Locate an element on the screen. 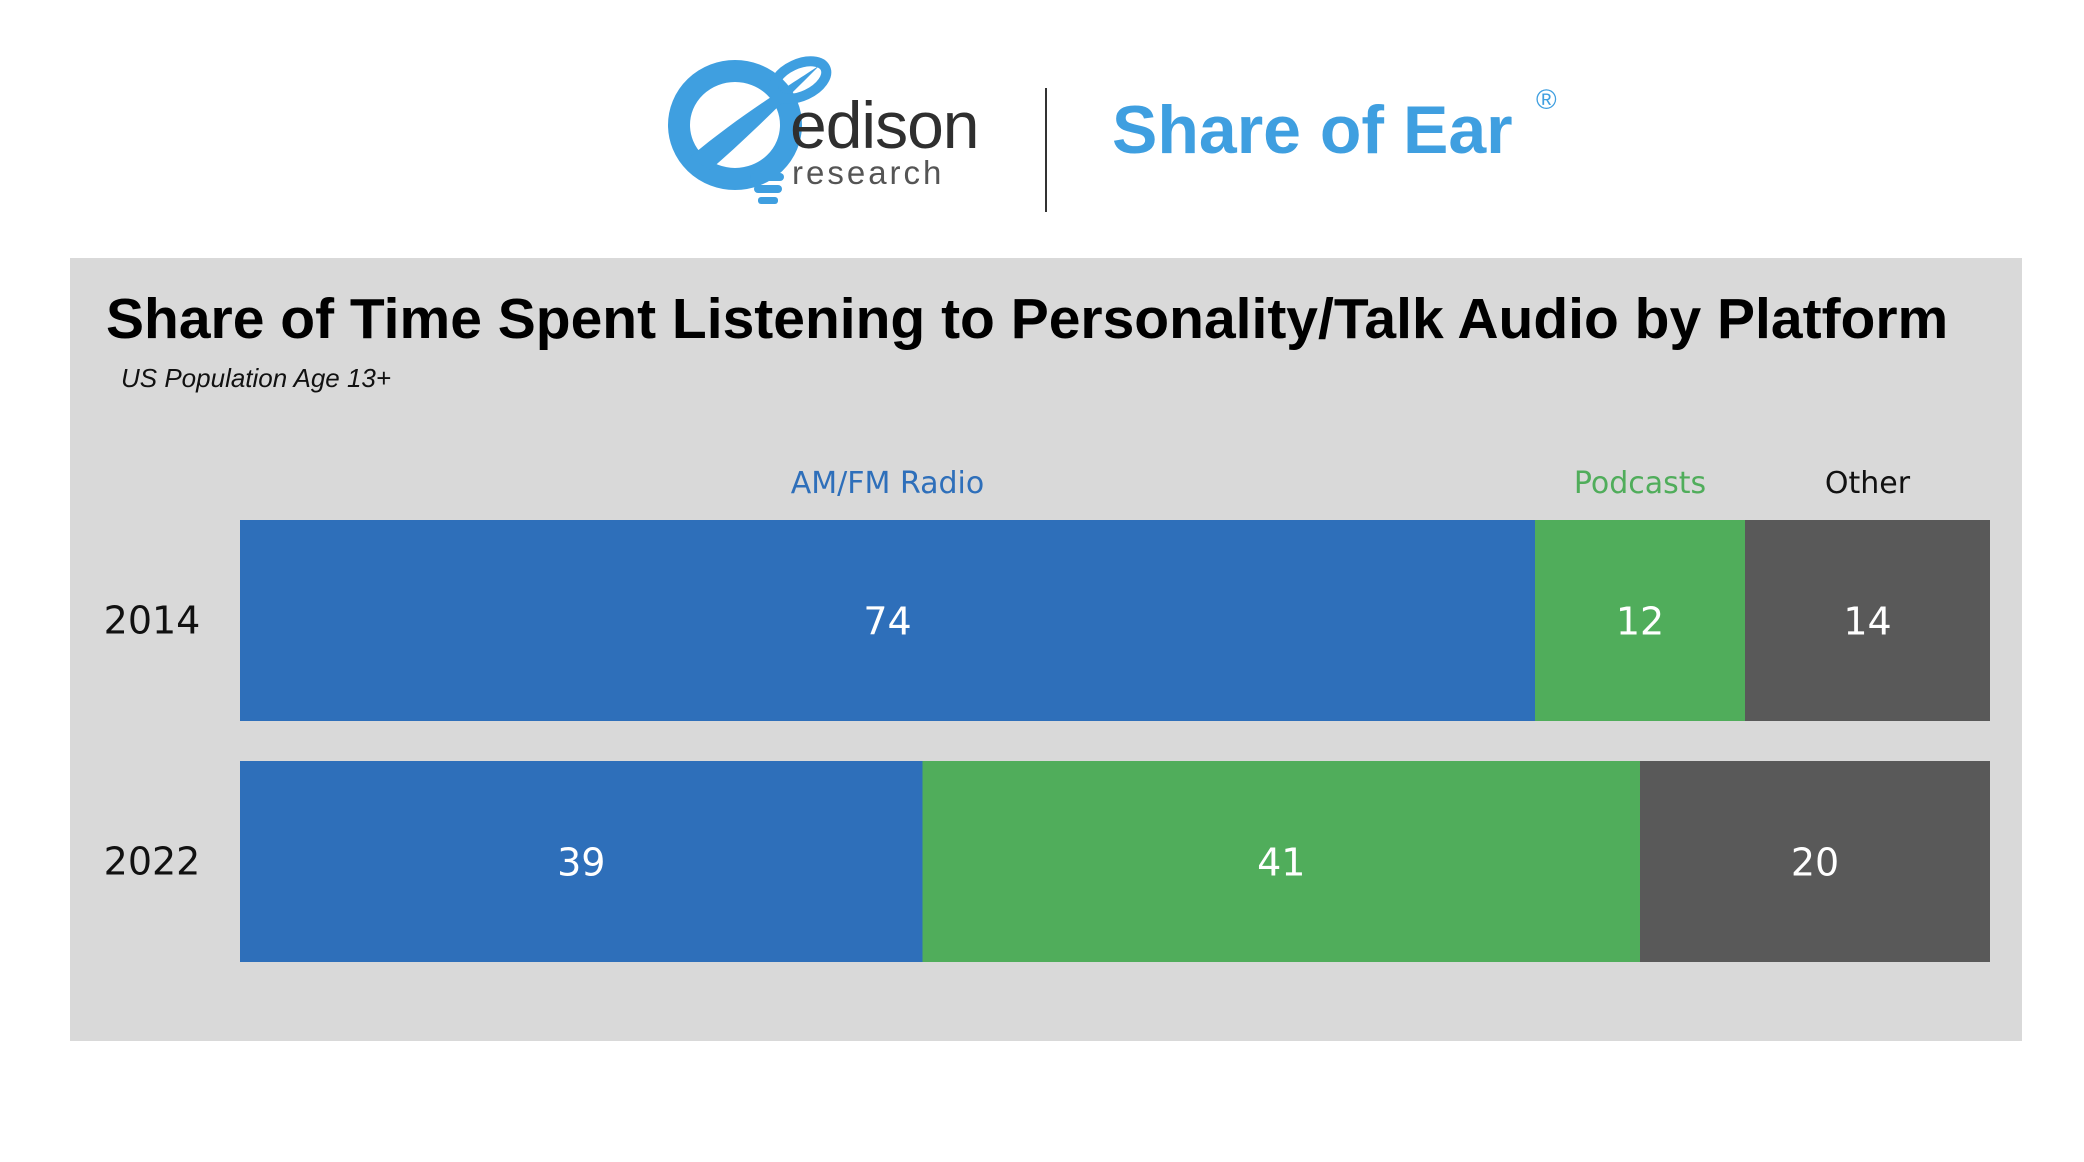  data-label-podcasts-2014: 12 is located at coordinates (1640, 622).